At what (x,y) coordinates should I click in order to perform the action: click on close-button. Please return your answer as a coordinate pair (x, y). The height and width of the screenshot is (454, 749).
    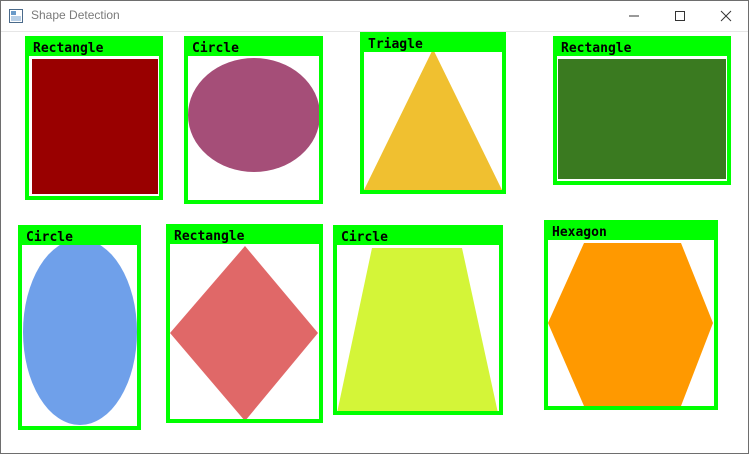
    Looking at the image, I should click on (726, 16).